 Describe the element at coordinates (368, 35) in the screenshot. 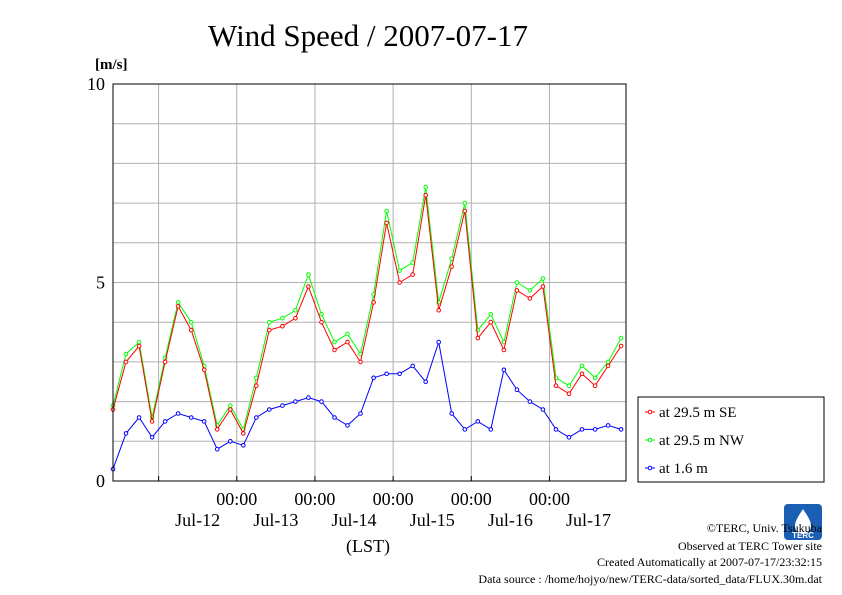

I see `chart-title: Wind Speed / 2007-07-17` at that location.